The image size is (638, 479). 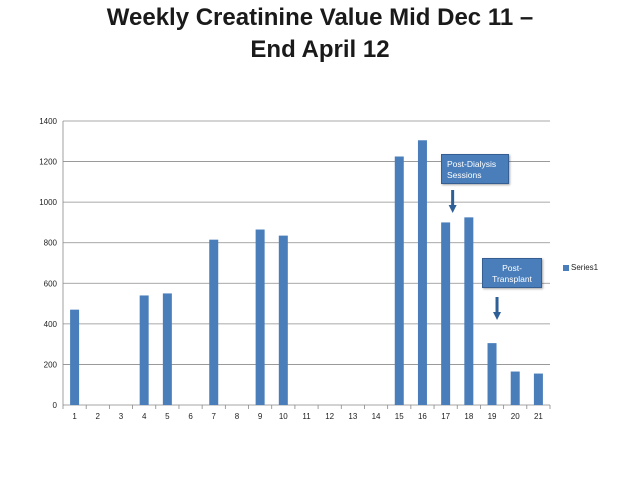 What do you see at coordinates (48, 202) in the screenshot?
I see `y-tick-label: 1000` at bounding box center [48, 202].